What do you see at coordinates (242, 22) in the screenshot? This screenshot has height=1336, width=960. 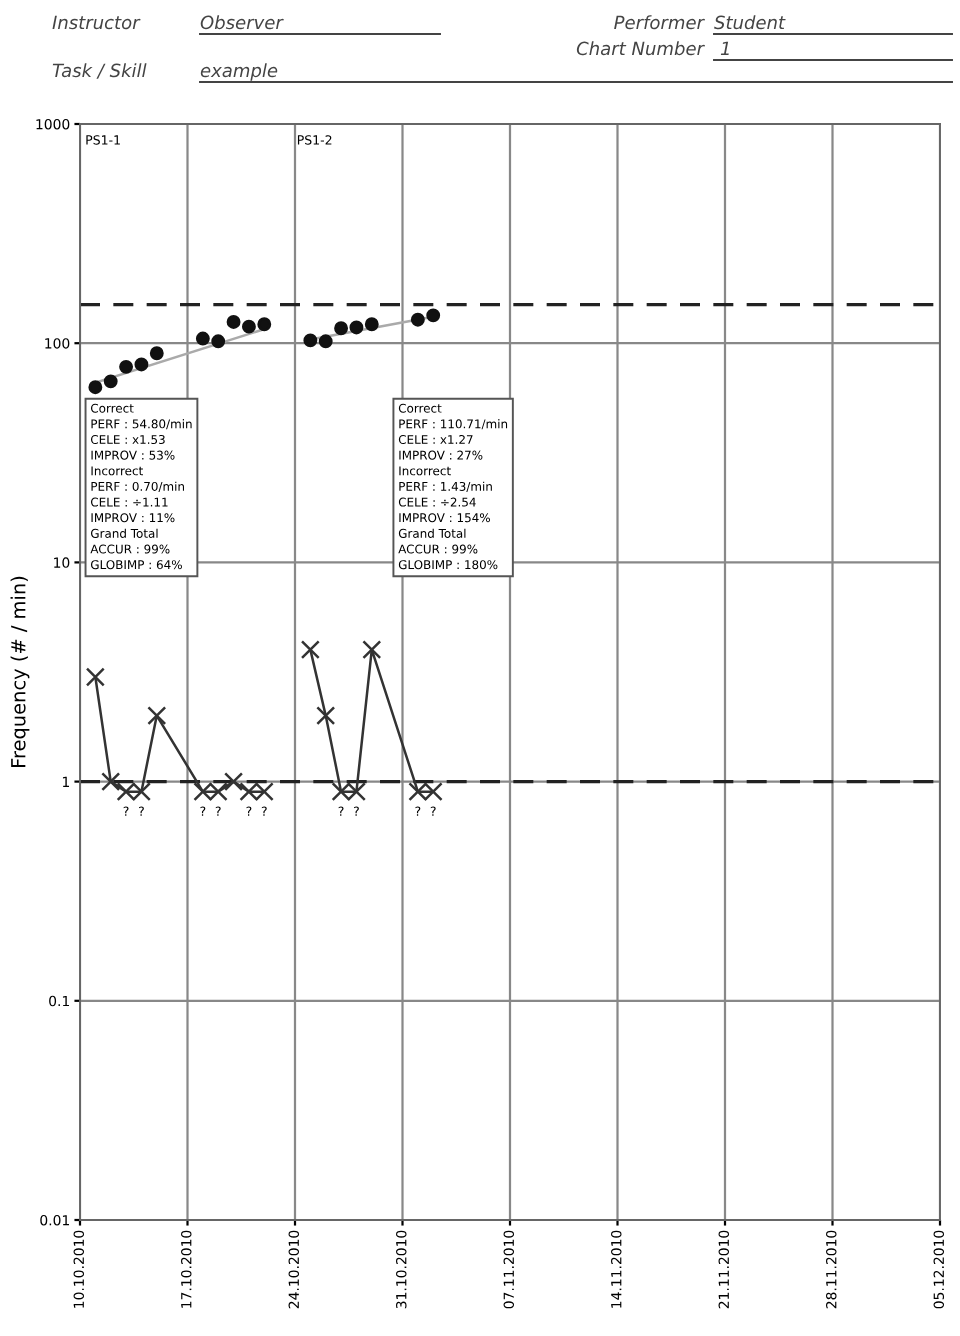 I see `text: Observer` at bounding box center [242, 22].